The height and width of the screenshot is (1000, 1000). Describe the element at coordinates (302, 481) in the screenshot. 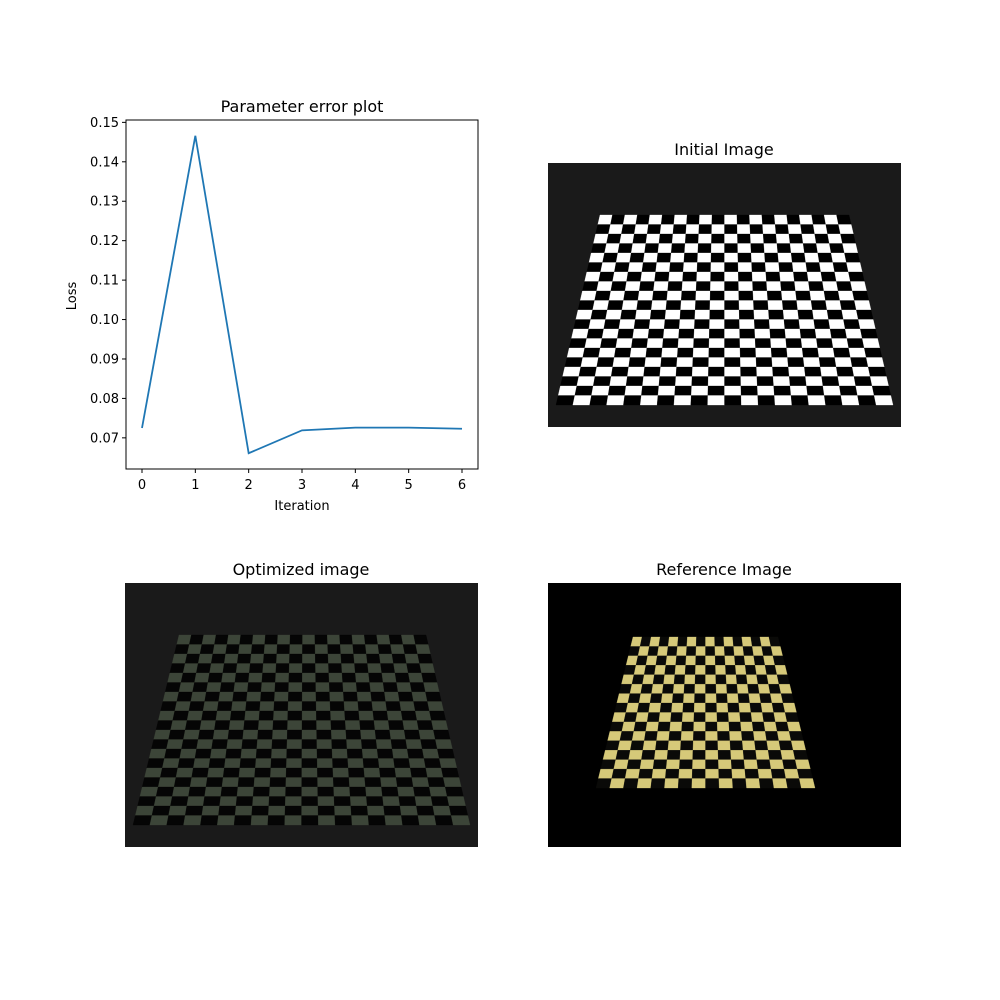

I see `x-ticks: 0 1 2 3 4 5 6` at that location.